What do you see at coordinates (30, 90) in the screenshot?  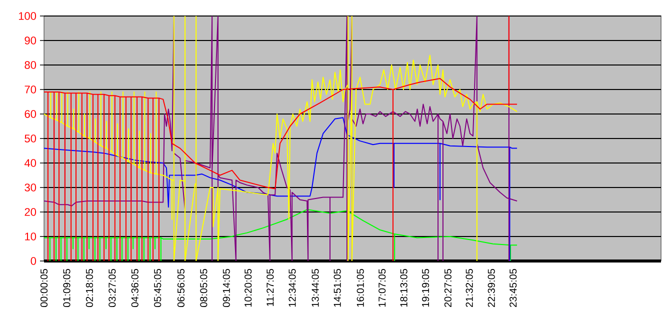 I see `y-tick-label: 70` at bounding box center [30, 90].